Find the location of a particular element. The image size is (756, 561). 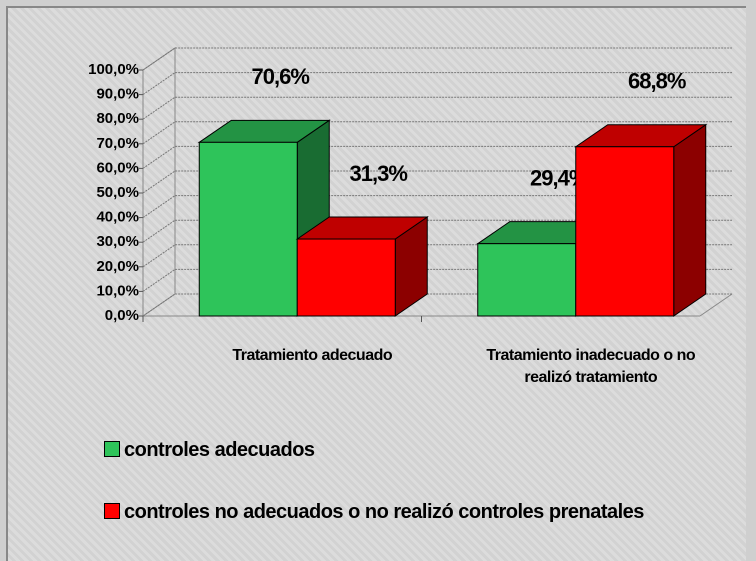

legend-entry: controles adecuados is located at coordinates (404, 450).